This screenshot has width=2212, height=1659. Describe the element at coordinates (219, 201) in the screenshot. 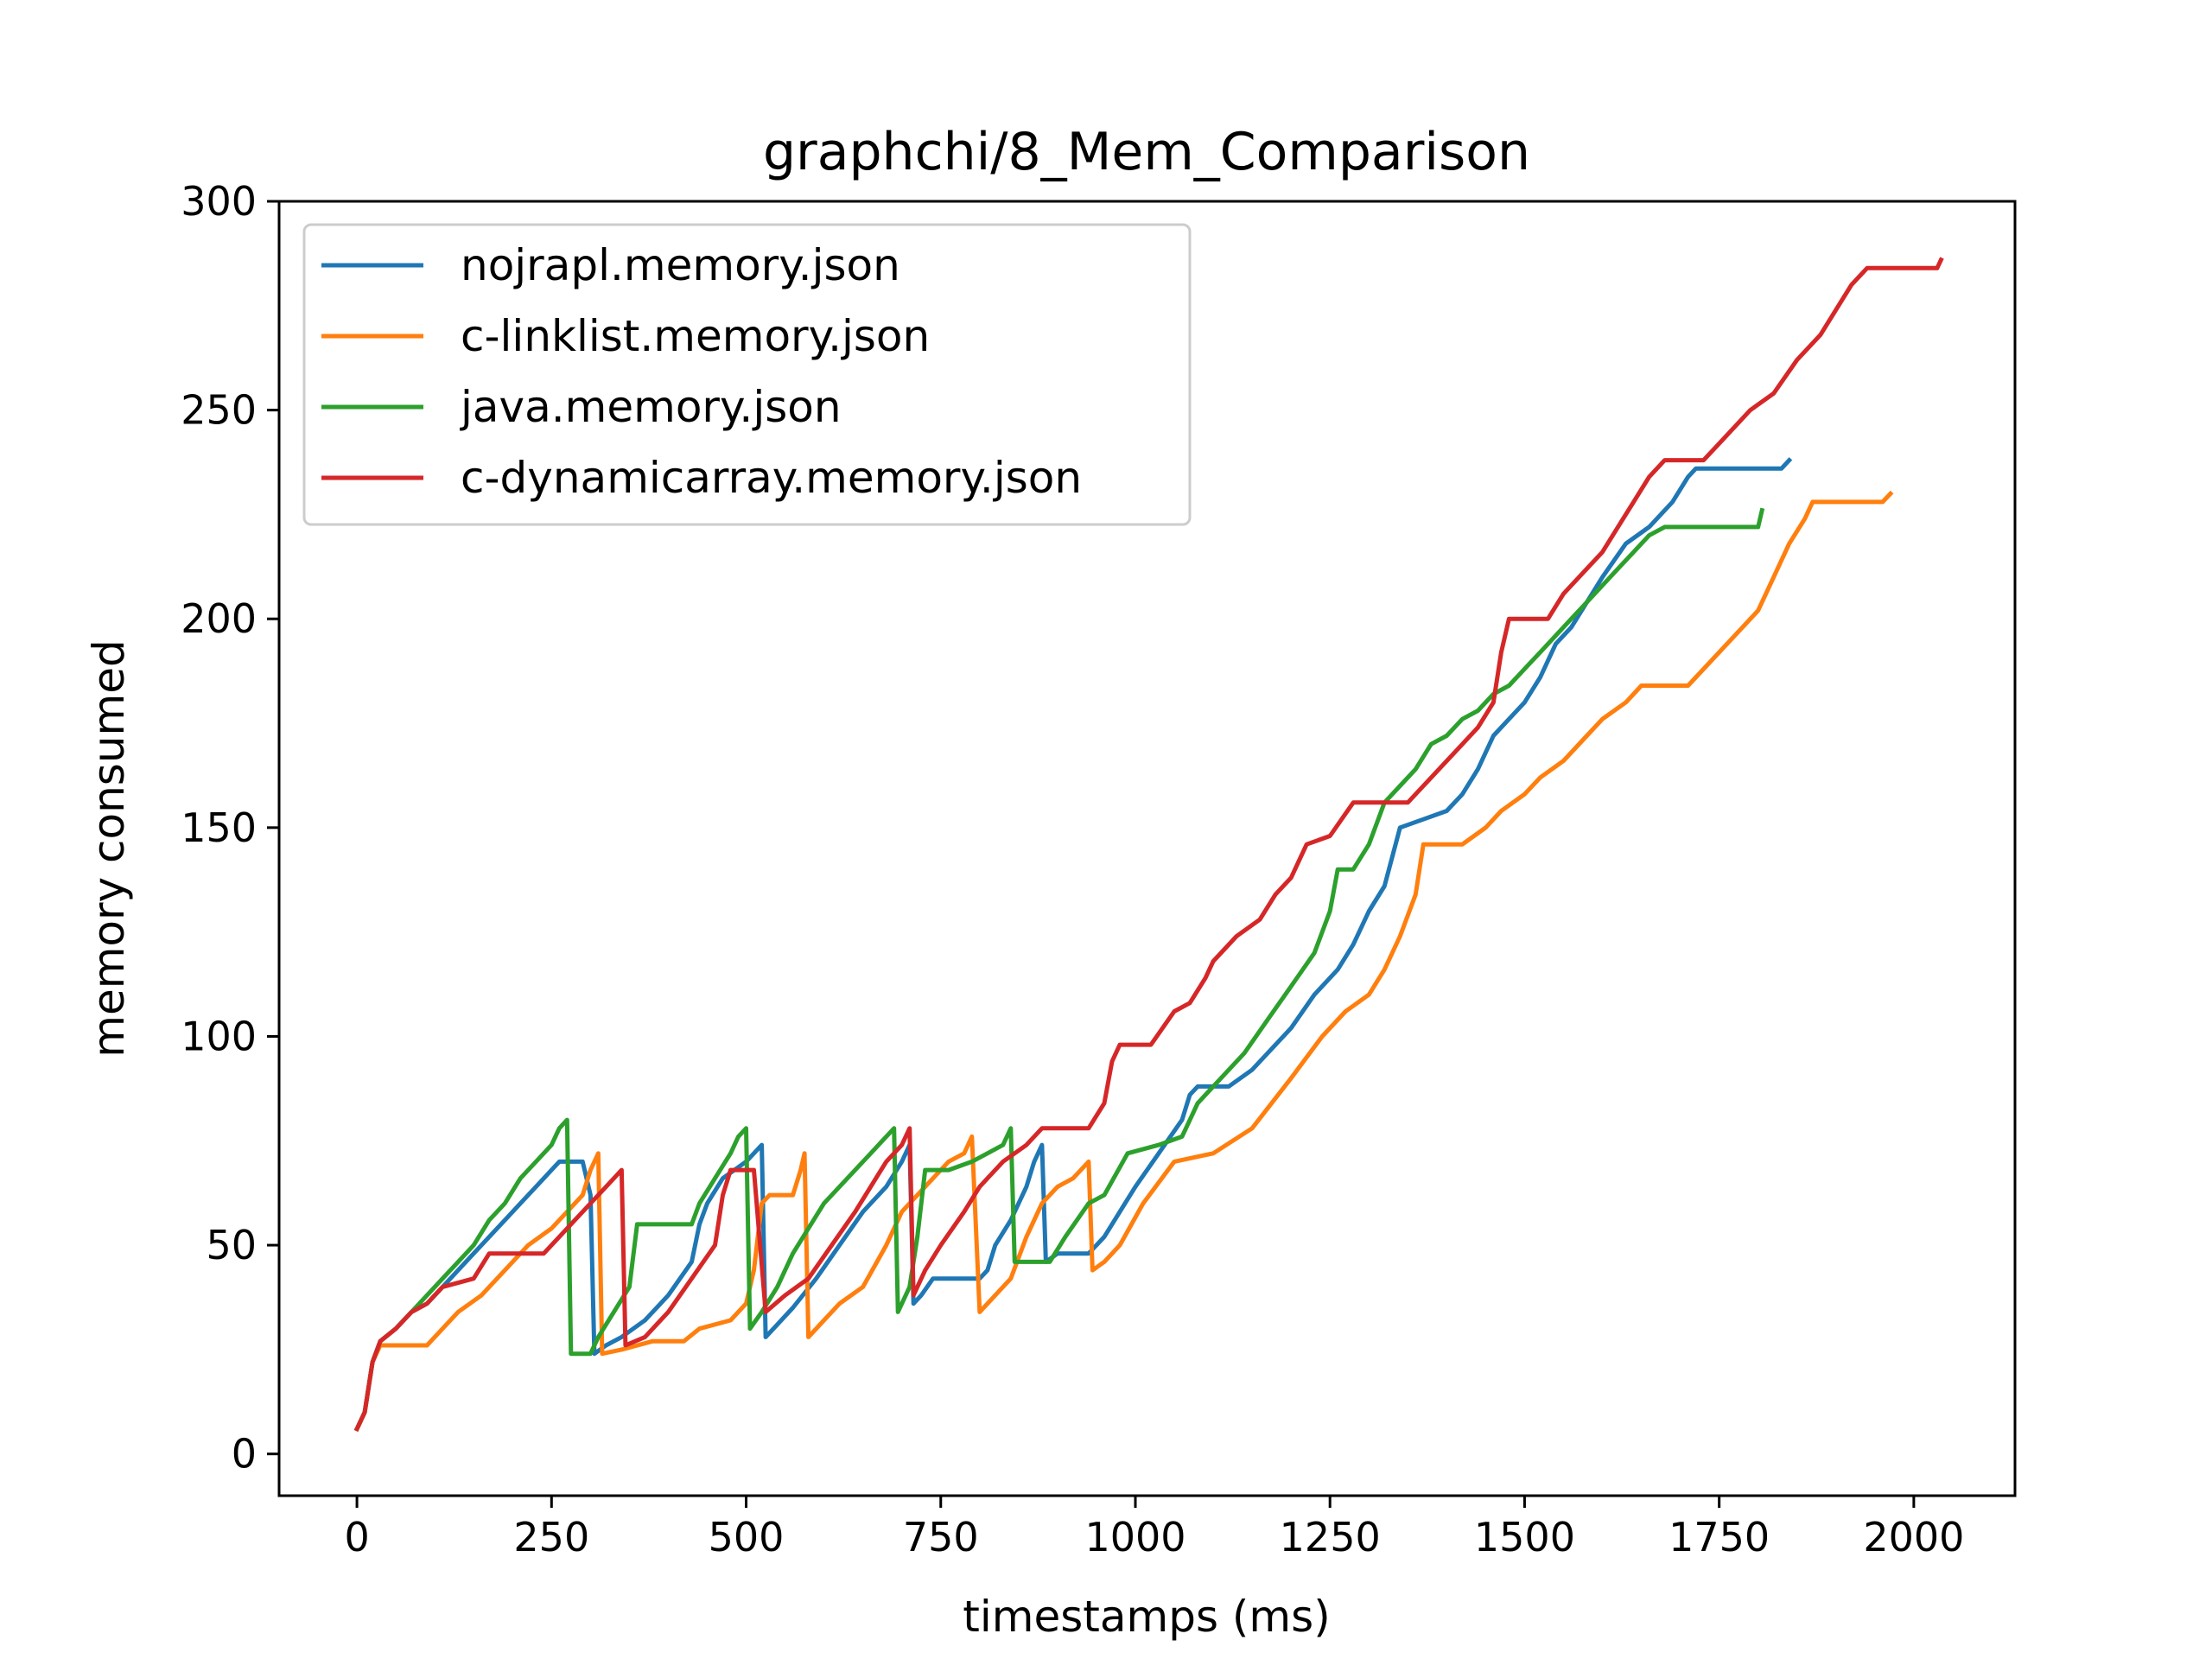

I see `y-tick-label: 300` at that location.